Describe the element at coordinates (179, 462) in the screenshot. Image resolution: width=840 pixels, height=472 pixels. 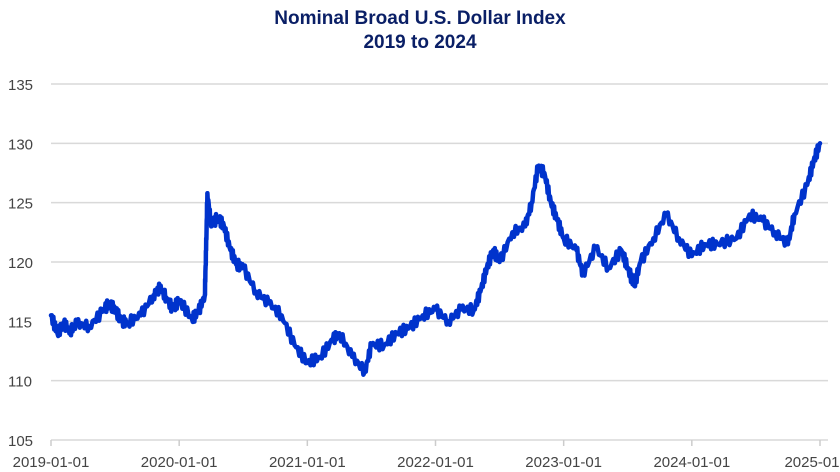
I see `x-tick-label: 2020-01-01` at that location.